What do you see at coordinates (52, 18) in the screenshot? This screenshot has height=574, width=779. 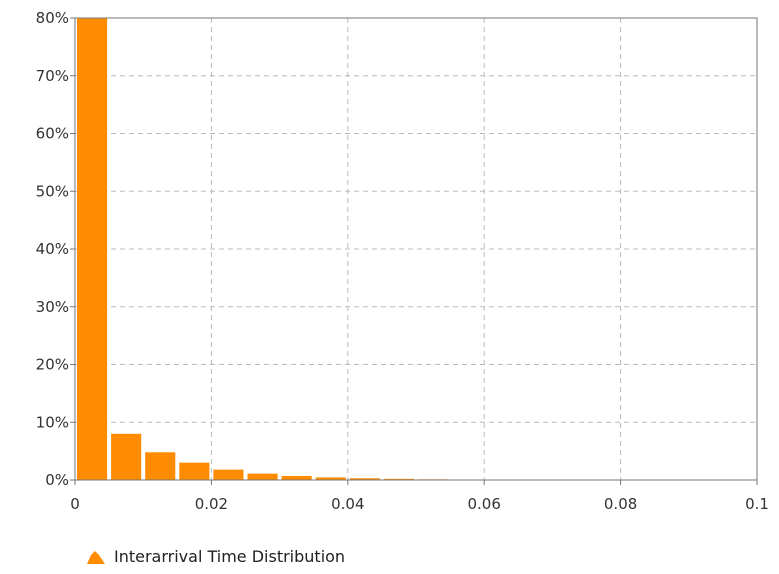 I see `y-tick-label: 80%` at bounding box center [52, 18].